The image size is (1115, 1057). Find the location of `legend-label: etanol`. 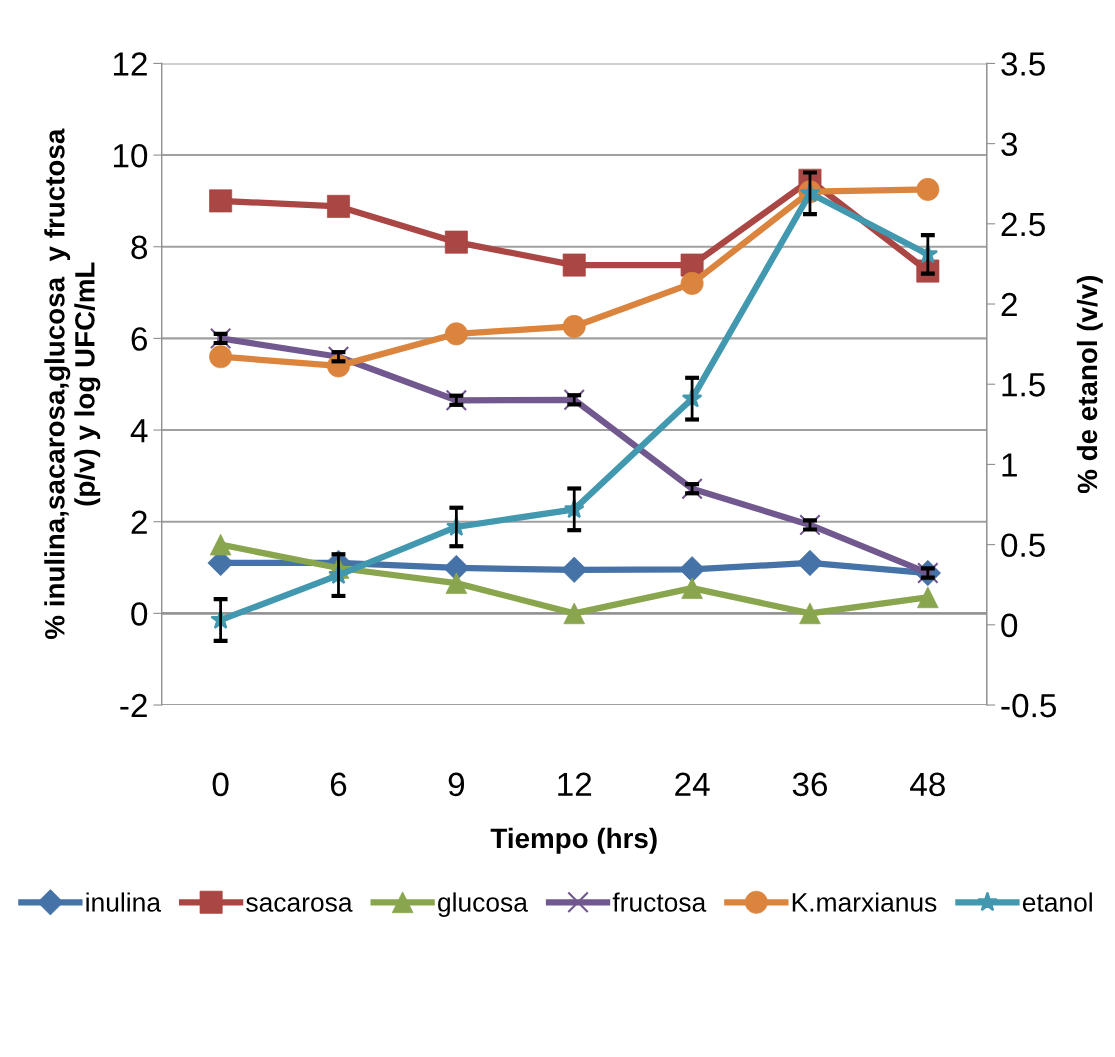

legend-label: etanol is located at coordinates (1057, 902).